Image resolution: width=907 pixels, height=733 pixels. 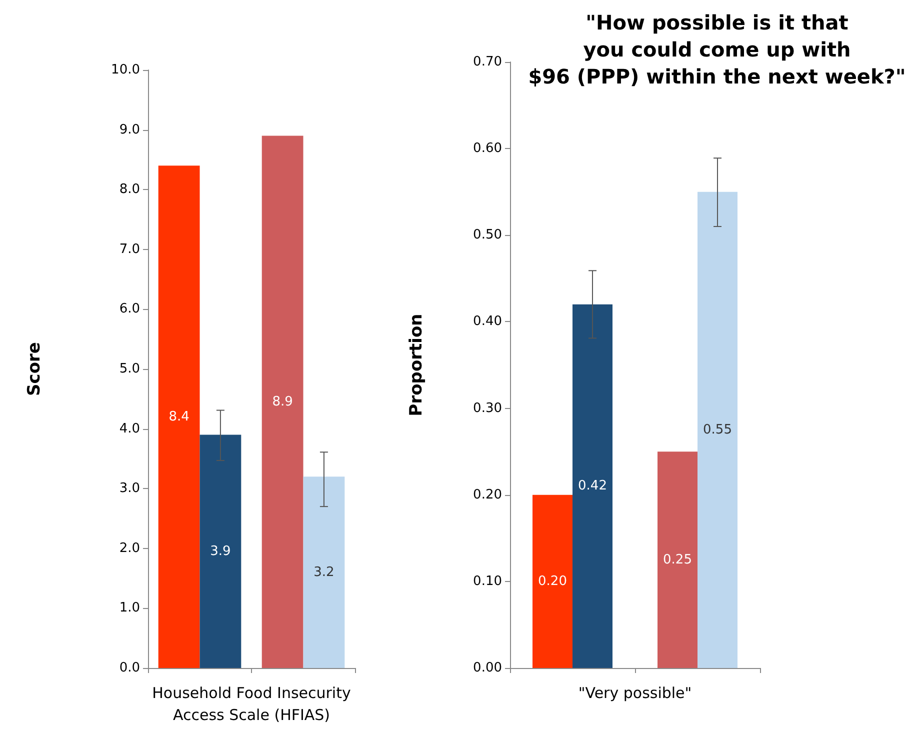 What do you see at coordinates (487, 148) in the screenshot?
I see `y-tick-label: 0.60` at bounding box center [487, 148].